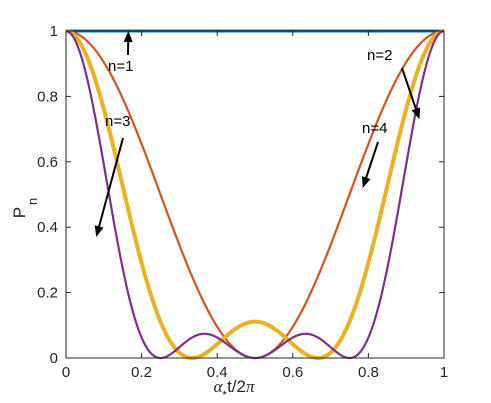 The width and height of the screenshot is (491, 403). What do you see at coordinates (292, 372) in the screenshot?
I see `x-tick-label: 0.6` at bounding box center [292, 372].